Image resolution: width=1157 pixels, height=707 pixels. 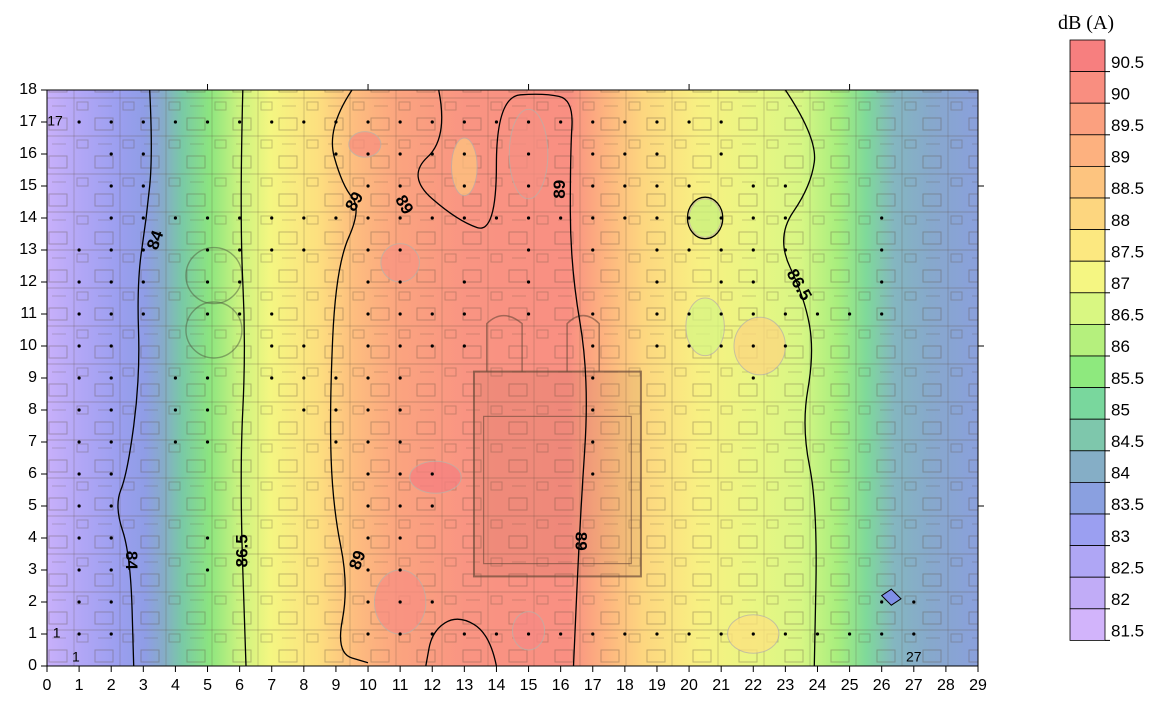 I want to click on colorbar-label: 83, so click(x=1120, y=536).